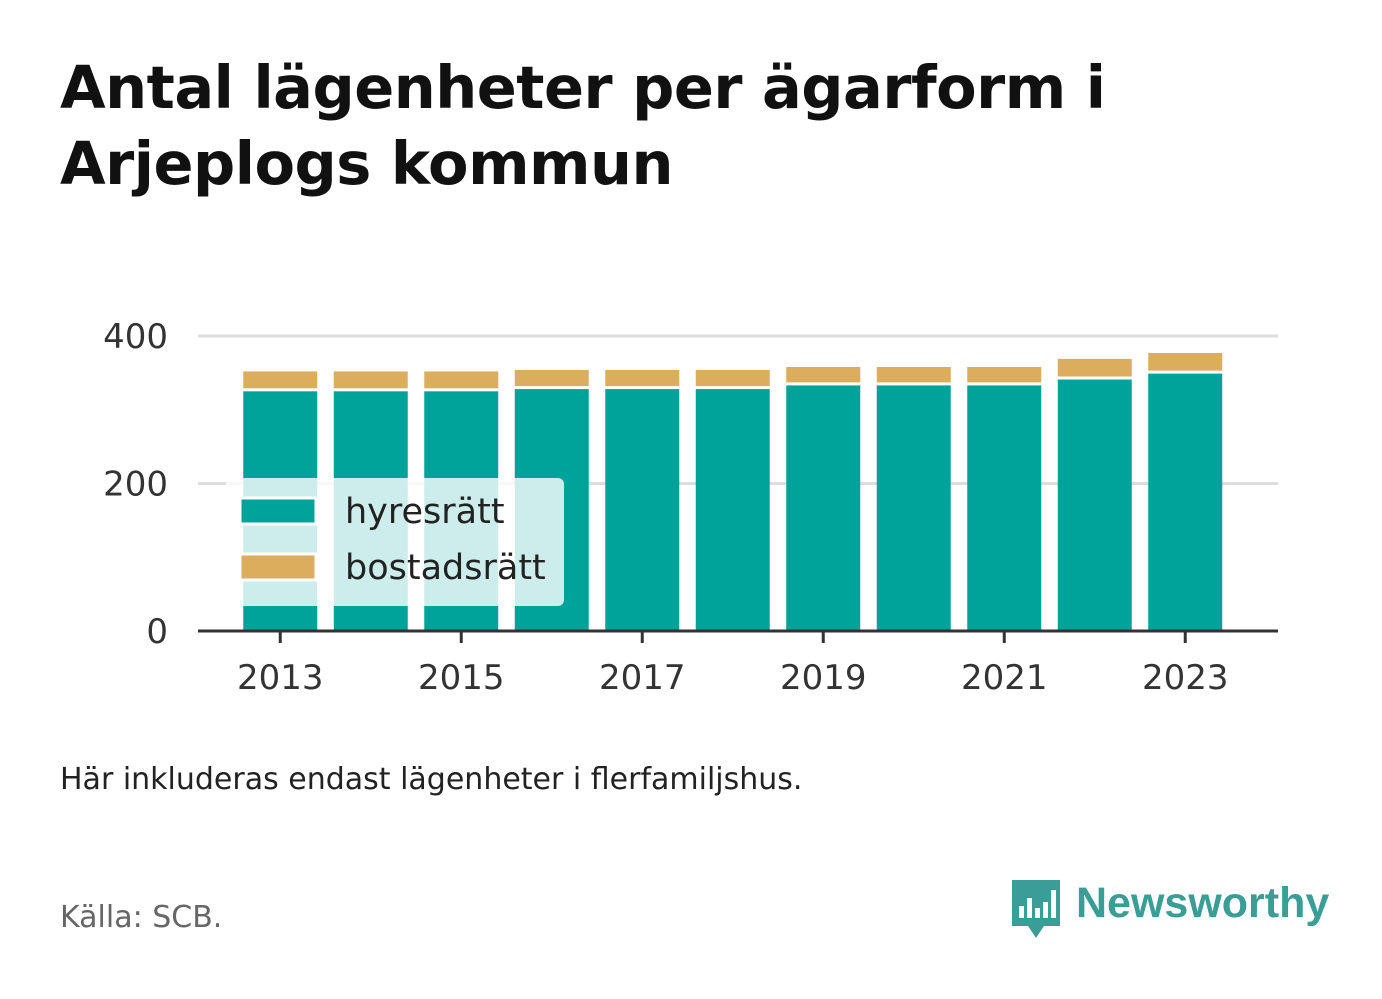 This screenshot has width=1382, height=999. I want to click on brand-name: Newsworthy, so click(1203, 903).